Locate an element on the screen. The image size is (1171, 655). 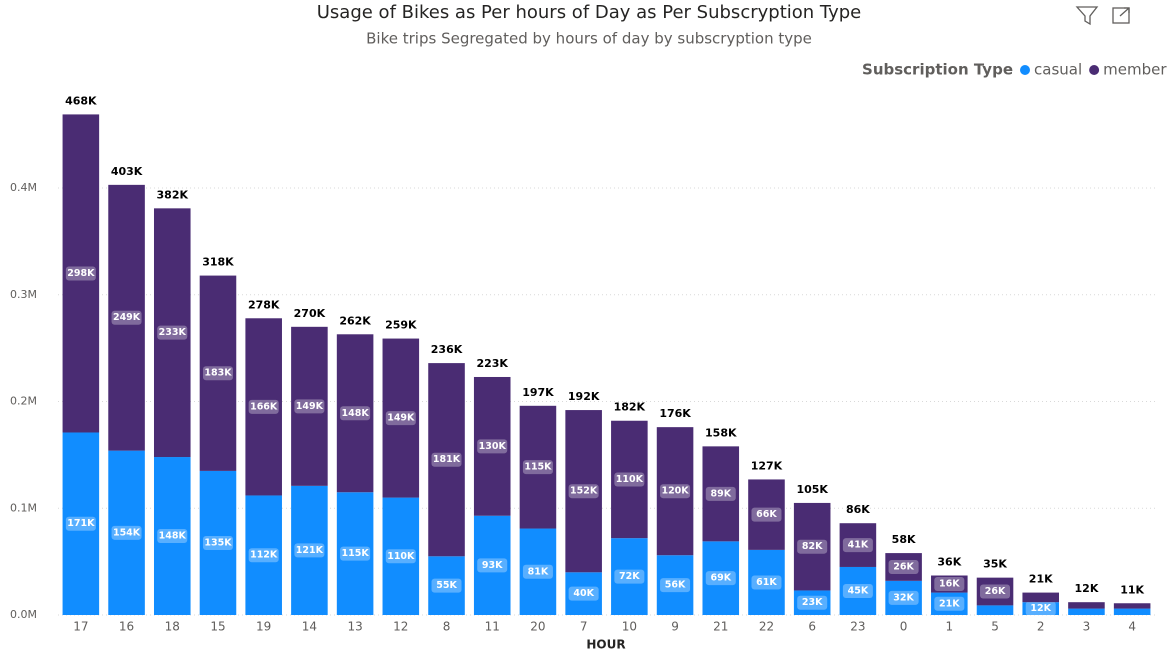
x-tick-label: 1 is located at coordinates (949, 627).